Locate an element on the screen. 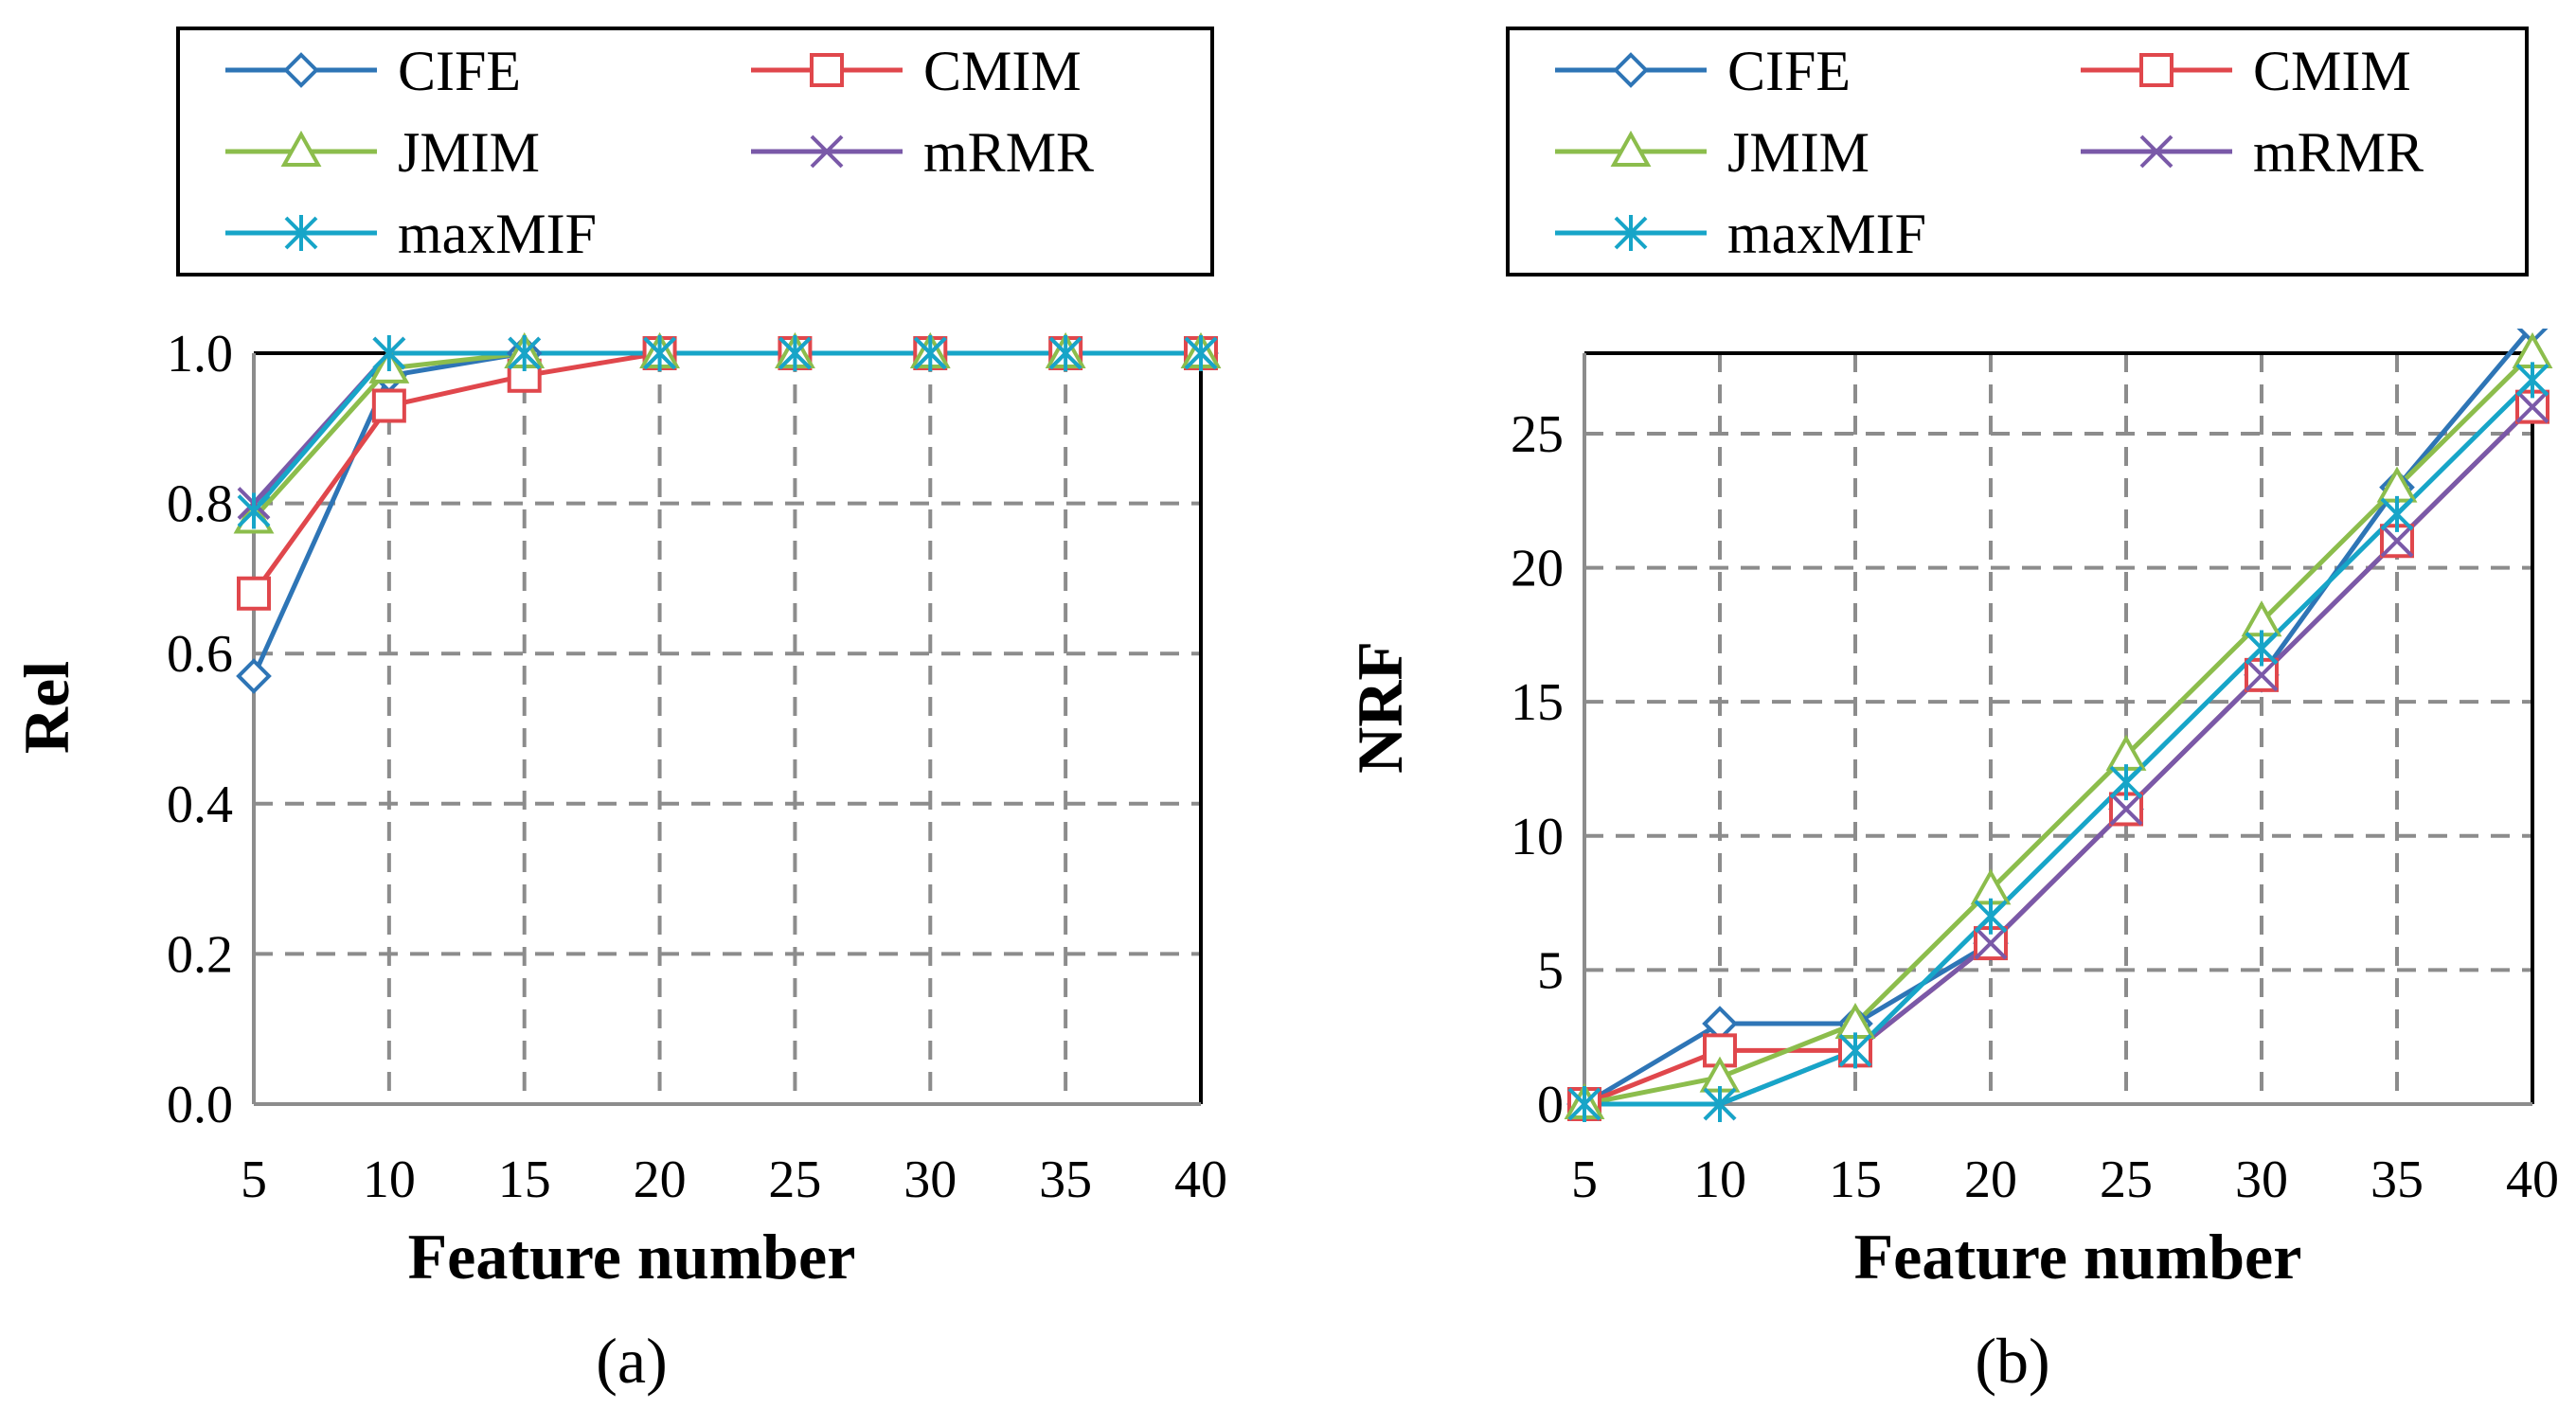 Image resolution: width=2576 pixels, height=1409 pixels. panel-b-xlabel: Feature number is located at coordinates (2078, 1257).